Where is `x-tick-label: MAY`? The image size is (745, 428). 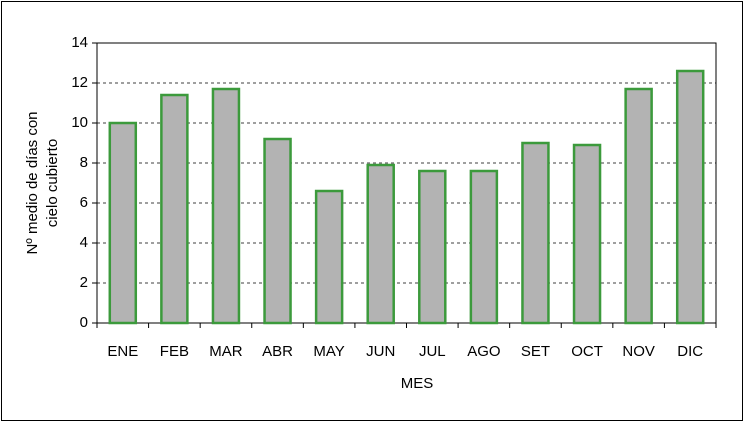 x-tick-label: MAY is located at coordinates (328, 351).